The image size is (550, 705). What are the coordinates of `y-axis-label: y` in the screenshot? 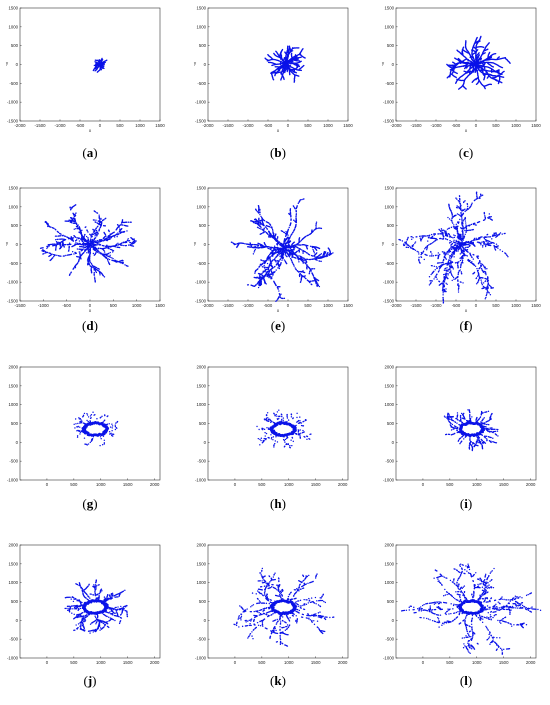 It's located at (195, 243).